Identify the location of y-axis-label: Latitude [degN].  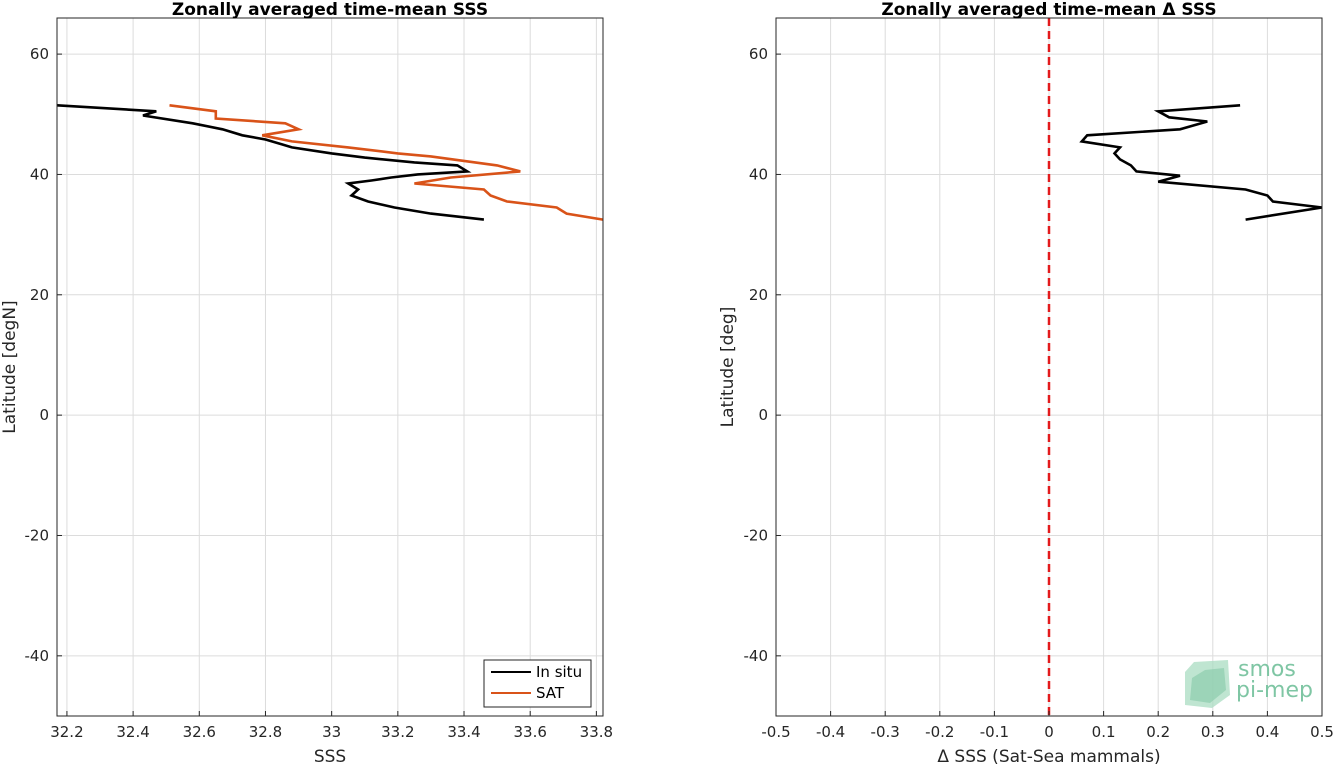
(10, 366).